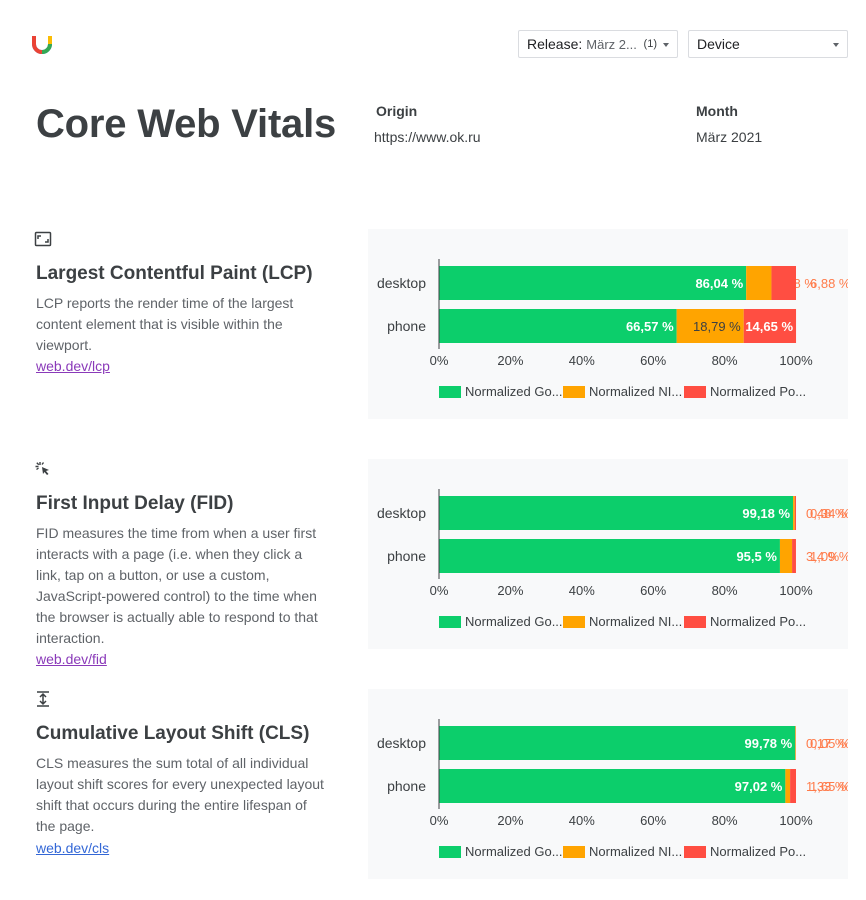 This screenshot has width=866, height=900. What do you see at coordinates (42, 45) in the screenshot?
I see `lighthouse-logo-icon` at bounding box center [42, 45].